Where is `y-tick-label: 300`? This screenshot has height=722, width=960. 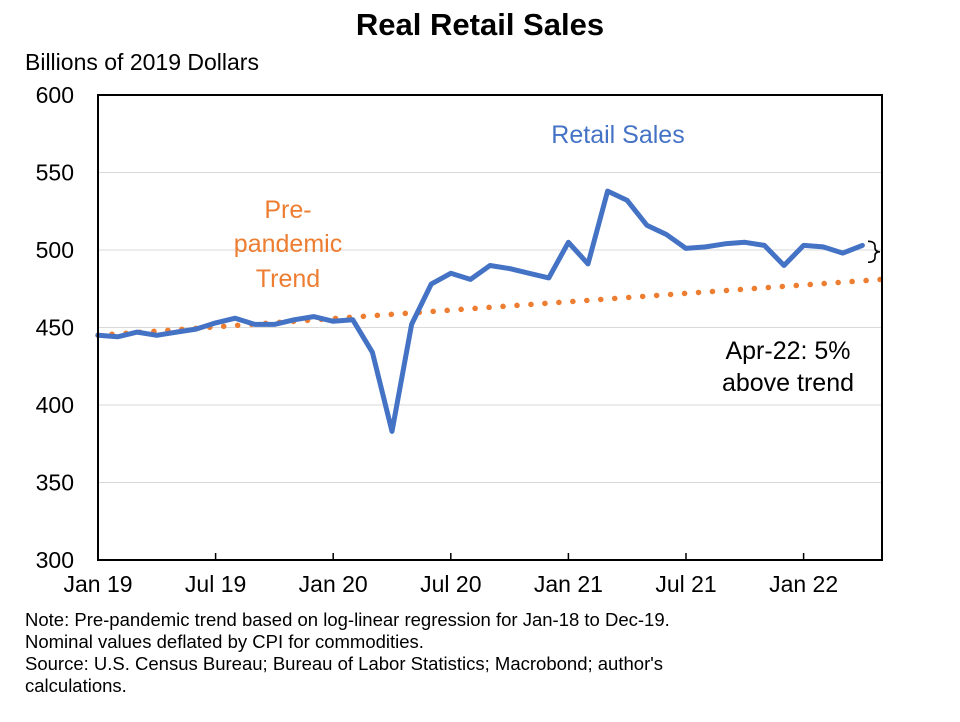
y-tick-label: 300 is located at coordinates (55, 560).